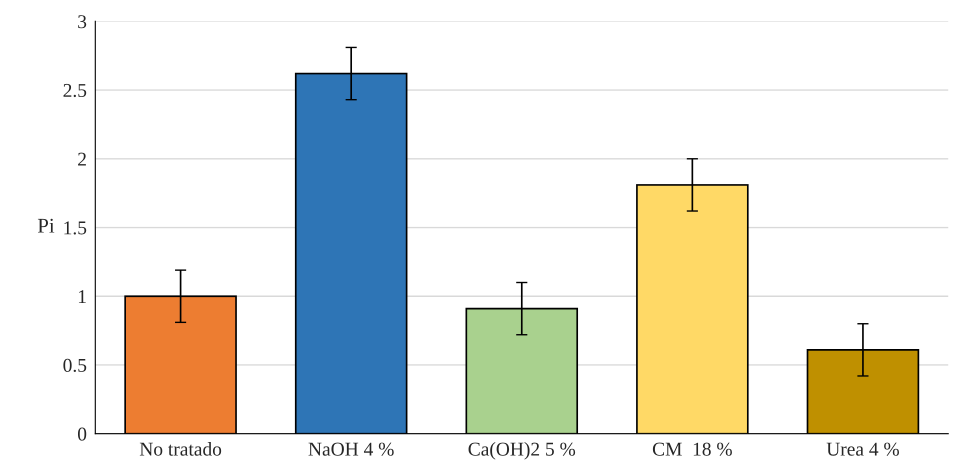 The image size is (953, 474). What do you see at coordinates (82, 159) in the screenshot?
I see `y-tick-label: 2` at bounding box center [82, 159].